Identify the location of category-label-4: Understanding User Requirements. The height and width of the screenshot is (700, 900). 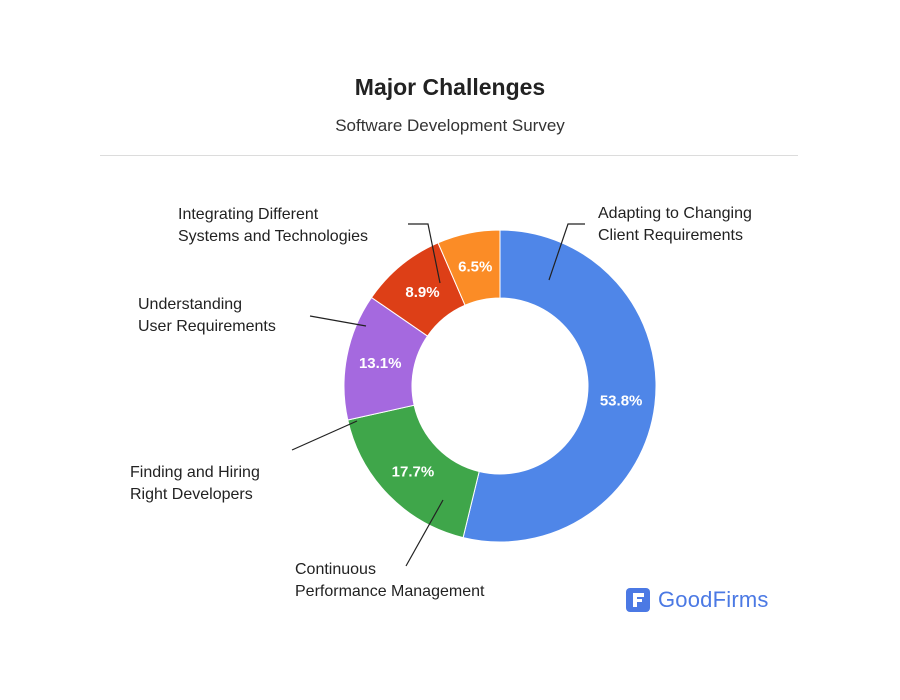
(207, 315).